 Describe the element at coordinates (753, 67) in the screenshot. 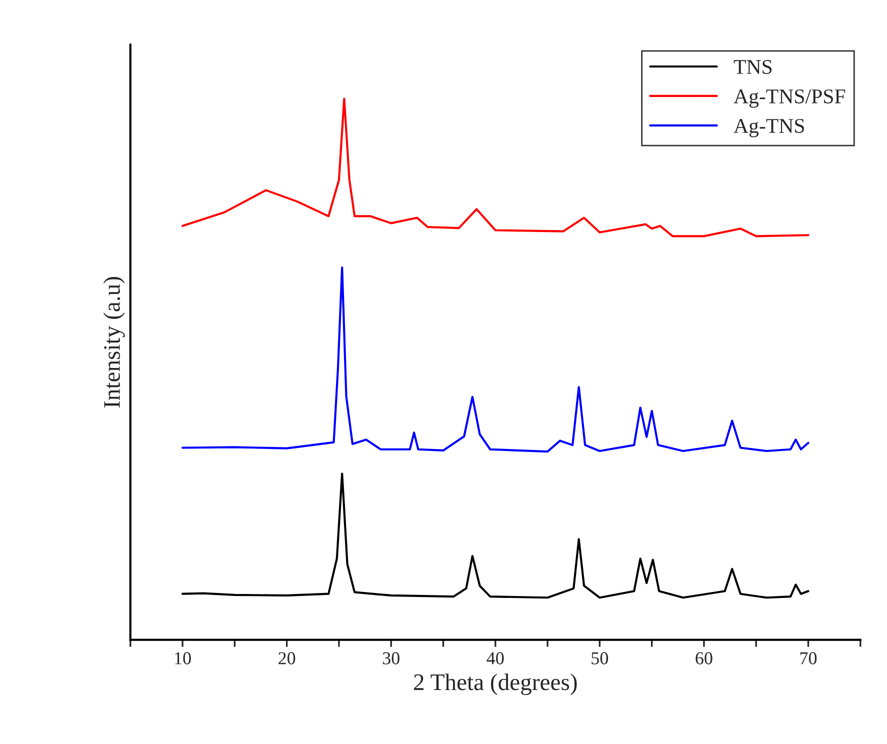

I see `legend-label: TNS` at that location.